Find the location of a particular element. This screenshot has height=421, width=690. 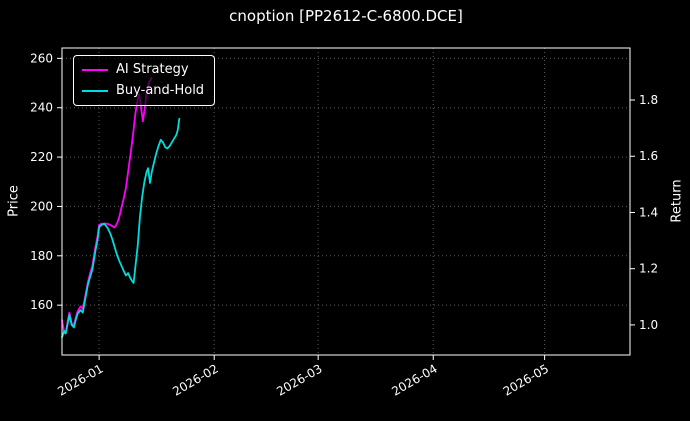

return-tick-label: 1.0 is located at coordinates (648, 325).